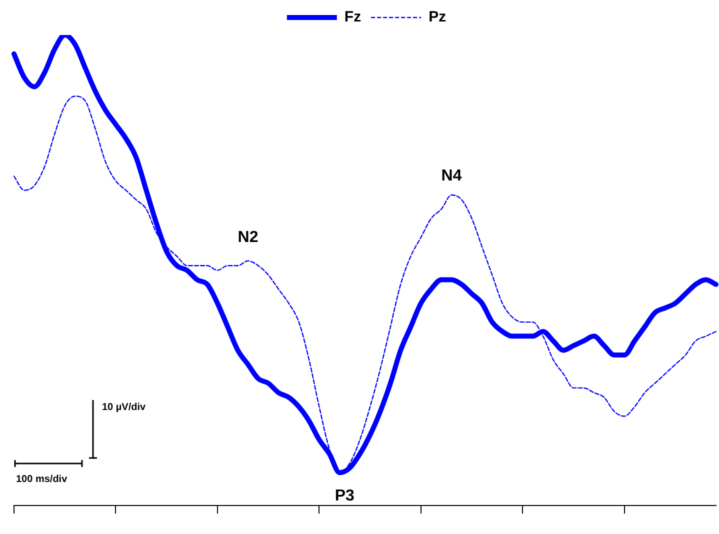 The height and width of the screenshot is (534, 719). I want to click on annotation: N4, so click(451, 176).